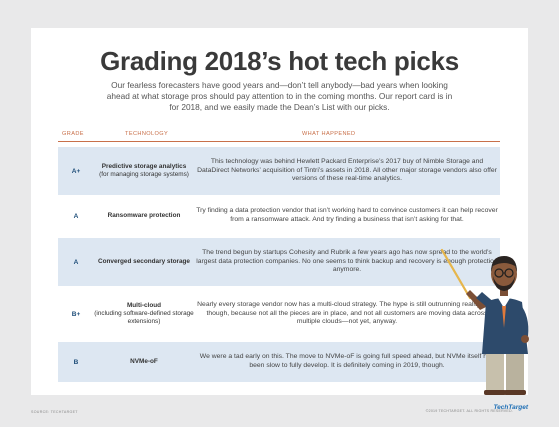  I want to click on right-leg, so click(515, 373).